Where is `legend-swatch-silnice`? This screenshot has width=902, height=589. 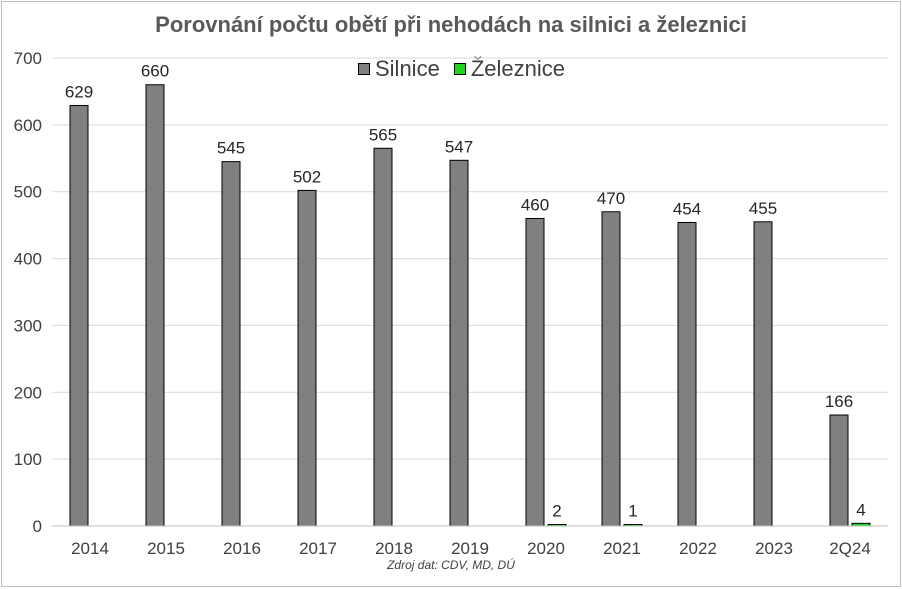 legend-swatch-silnice is located at coordinates (364, 69).